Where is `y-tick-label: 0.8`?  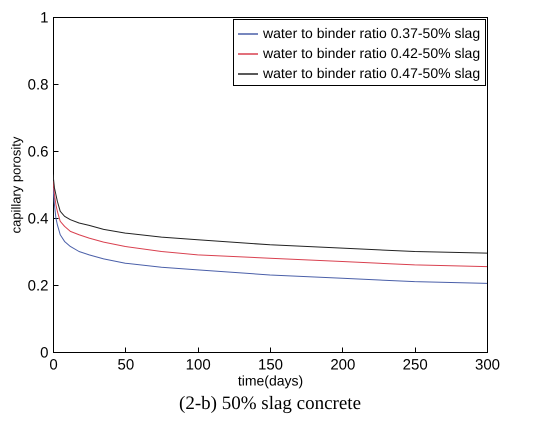
y-tick-label: 0.8 is located at coordinates (38, 85).